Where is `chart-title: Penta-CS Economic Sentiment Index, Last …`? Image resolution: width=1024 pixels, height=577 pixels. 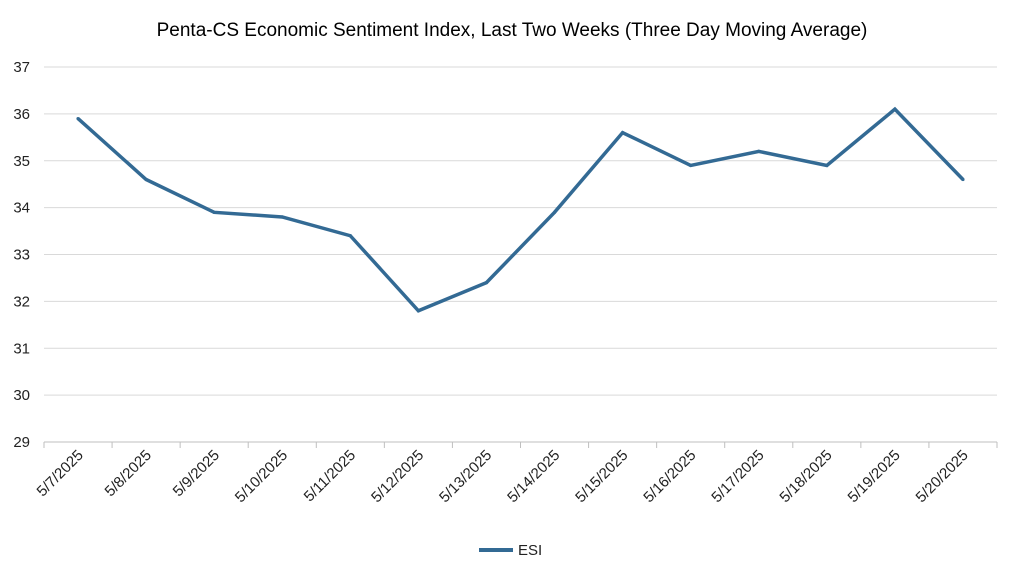 chart-title: Penta-CS Economic Sentiment Index, Last … is located at coordinates (512, 30).